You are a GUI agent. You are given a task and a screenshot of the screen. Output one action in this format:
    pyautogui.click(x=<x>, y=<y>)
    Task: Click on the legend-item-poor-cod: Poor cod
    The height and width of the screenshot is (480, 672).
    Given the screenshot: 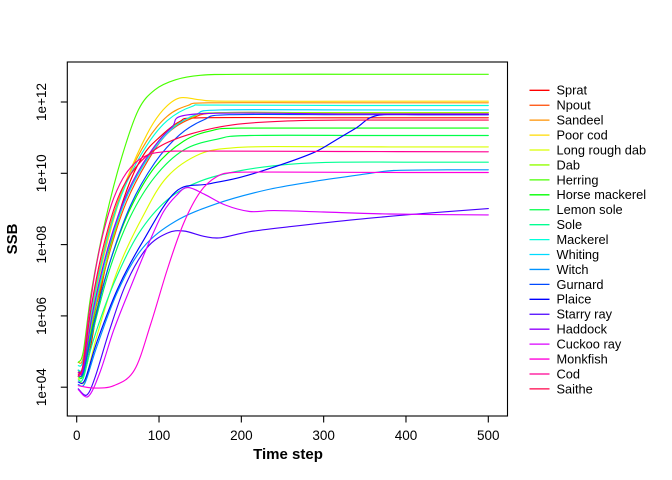 What is the action you would take?
    pyautogui.click(x=568, y=134)
    